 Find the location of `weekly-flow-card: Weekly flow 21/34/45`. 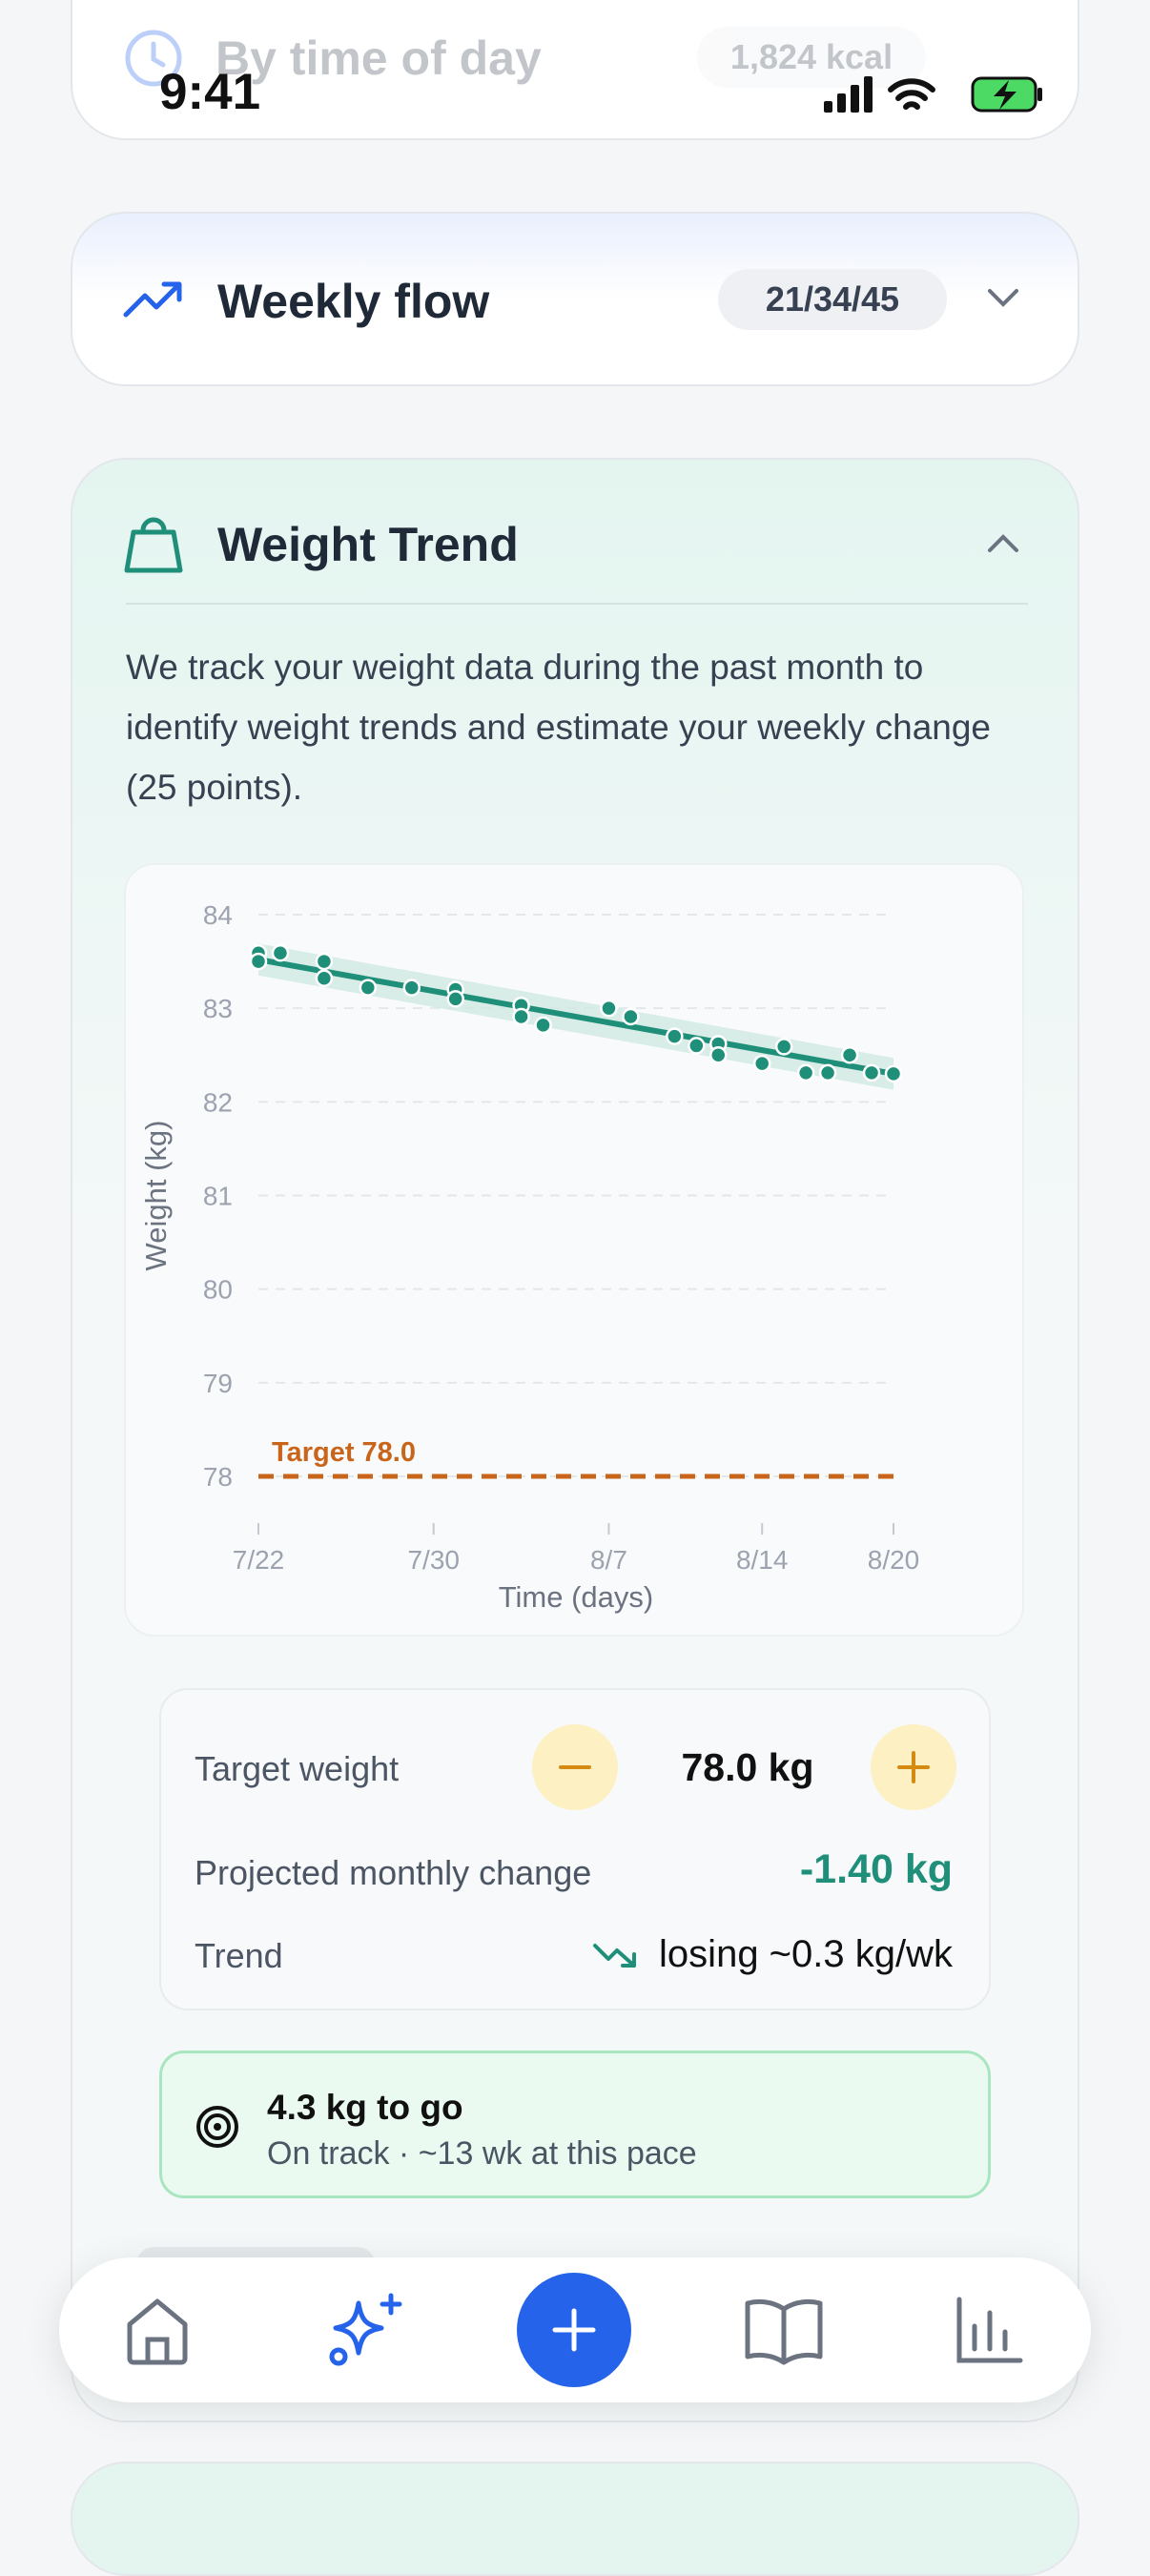

weekly-flow-card: Weekly flow 21/34/45 is located at coordinates (575, 299).